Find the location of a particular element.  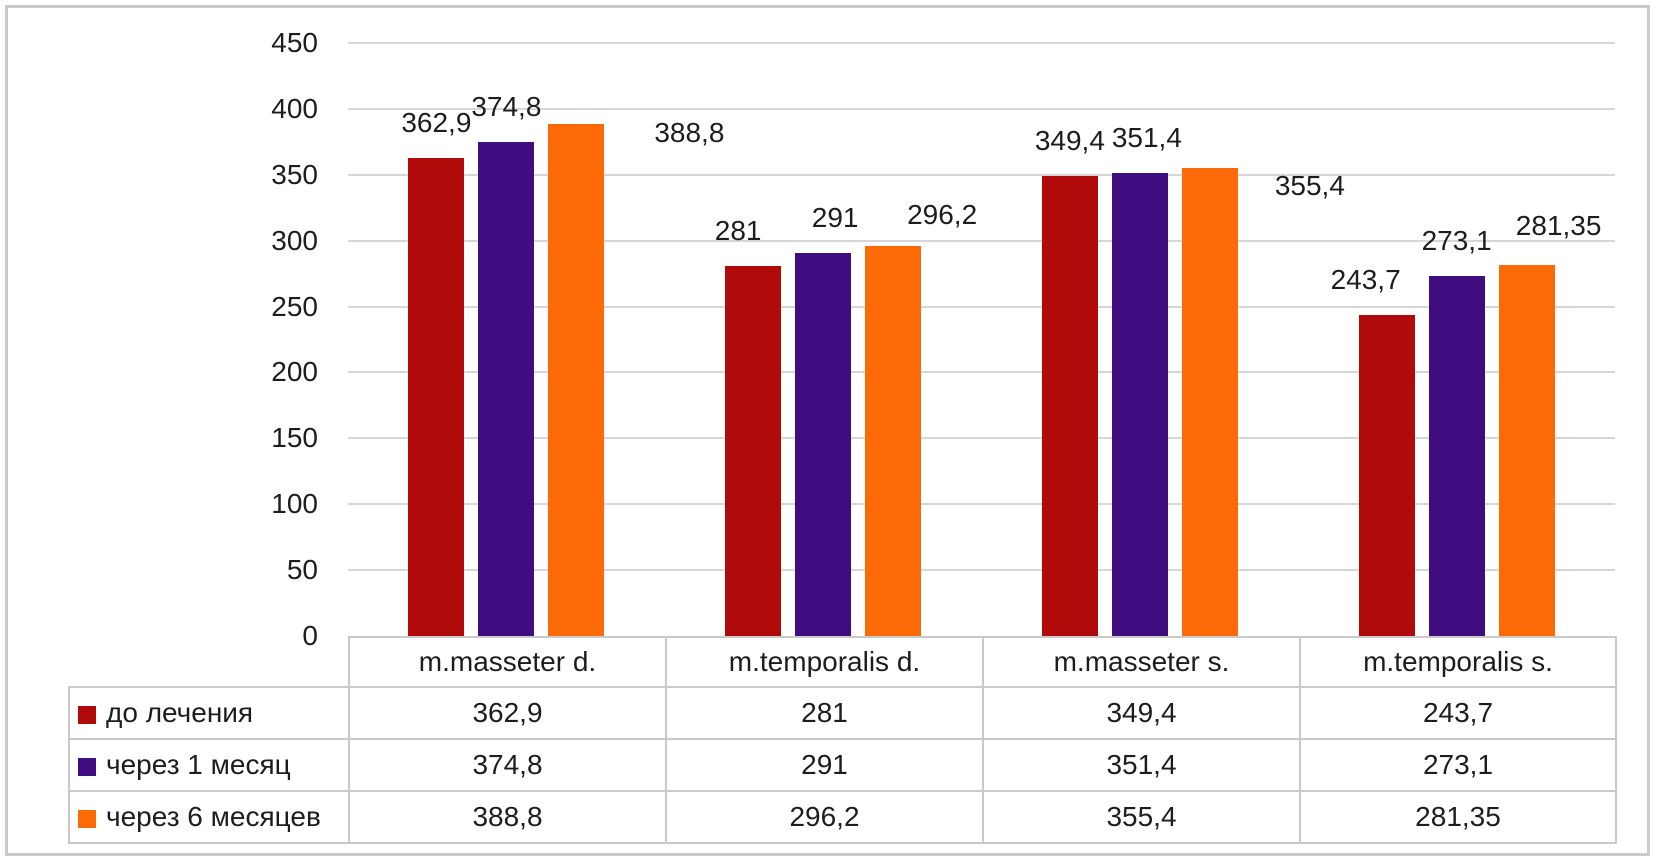

series-name-label: через 1 месяц is located at coordinates (198, 764).